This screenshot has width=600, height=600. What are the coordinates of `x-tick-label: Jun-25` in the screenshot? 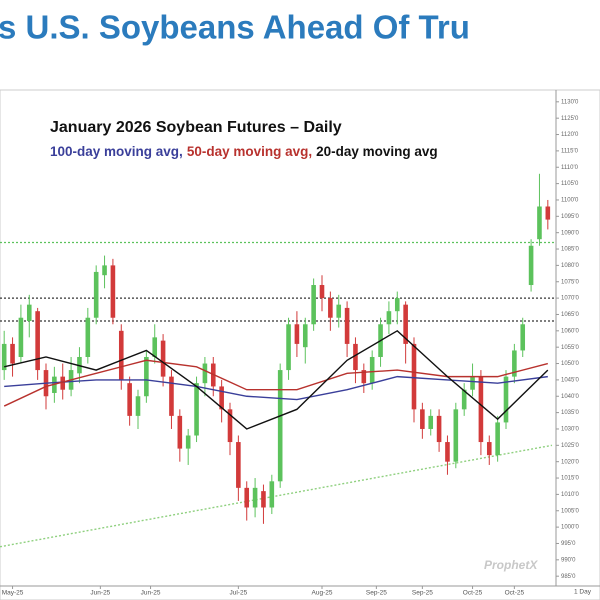 It's located at (151, 593).